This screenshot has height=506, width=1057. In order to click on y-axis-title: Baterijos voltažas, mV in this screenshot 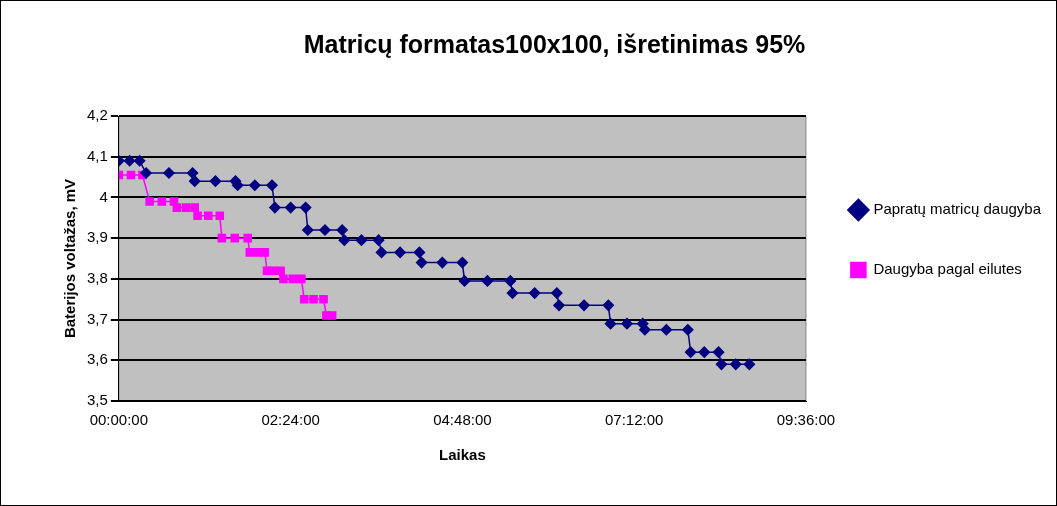, I will do `click(70, 258)`.